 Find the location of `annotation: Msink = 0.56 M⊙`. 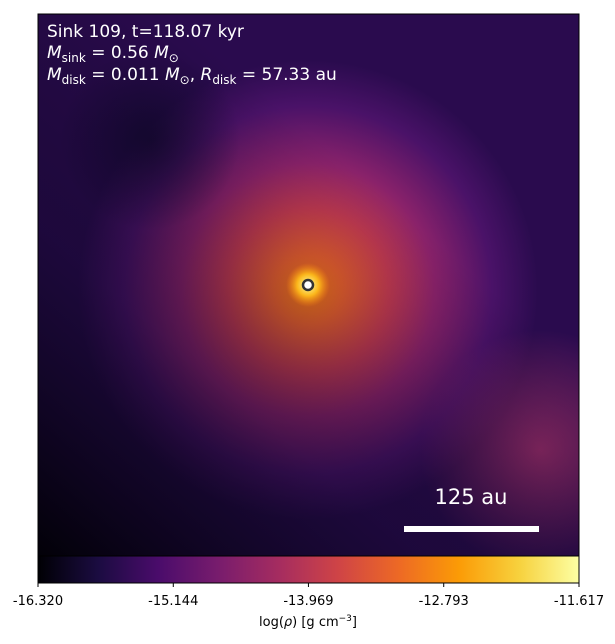

annotation: Msink = 0.56 M⊙ is located at coordinates (113, 54).